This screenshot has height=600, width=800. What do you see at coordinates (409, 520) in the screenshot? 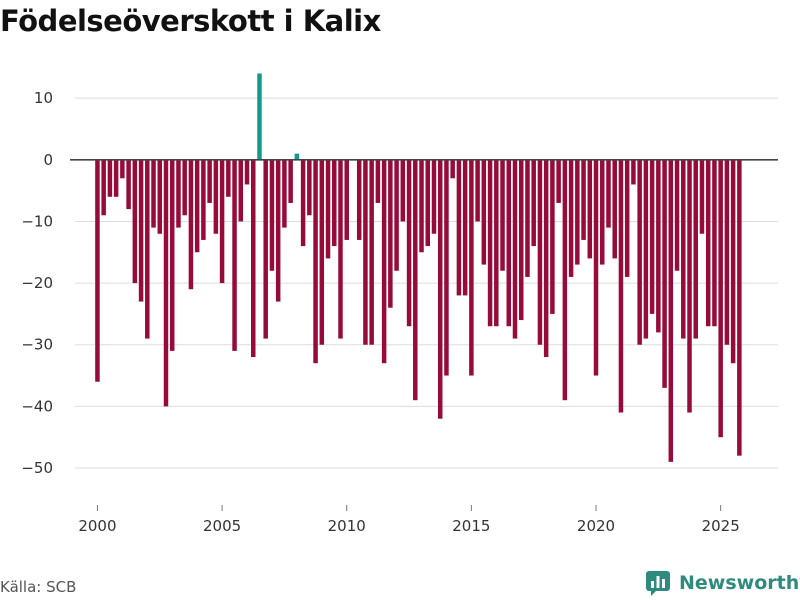
I see `x-axis: 2000 2005 2010 2015 2020 2025` at bounding box center [409, 520].